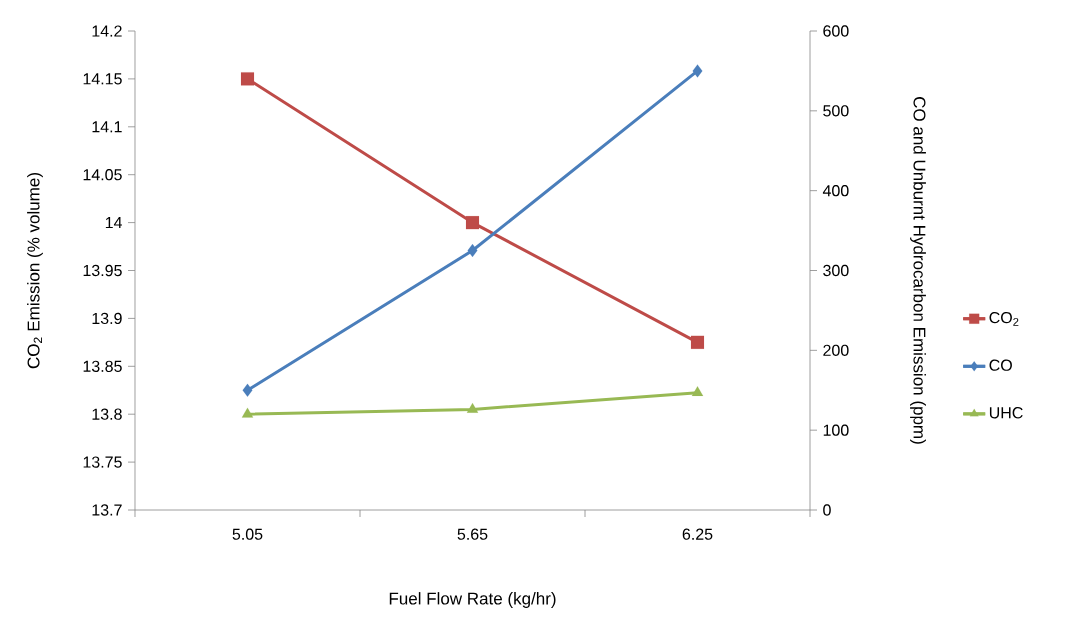 The image size is (1084, 630). What do you see at coordinates (835, 191) in the screenshot?
I see `y2-tick-label: 400` at bounding box center [835, 191].